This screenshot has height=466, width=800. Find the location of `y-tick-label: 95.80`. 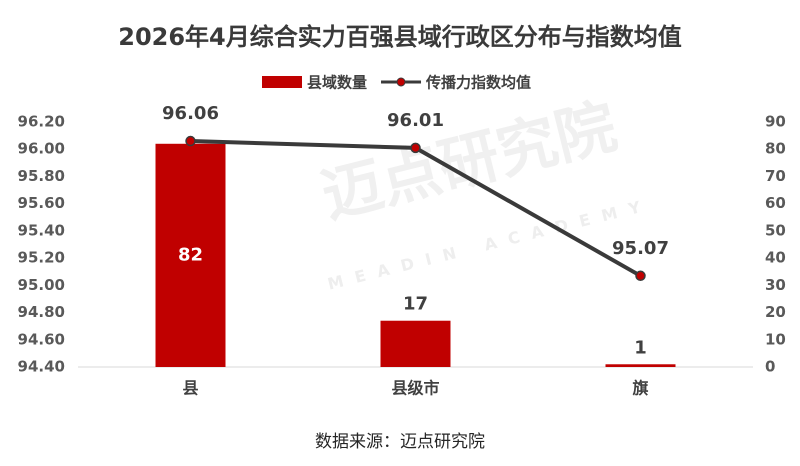

y-tick-label: 95.80 is located at coordinates (41, 176).